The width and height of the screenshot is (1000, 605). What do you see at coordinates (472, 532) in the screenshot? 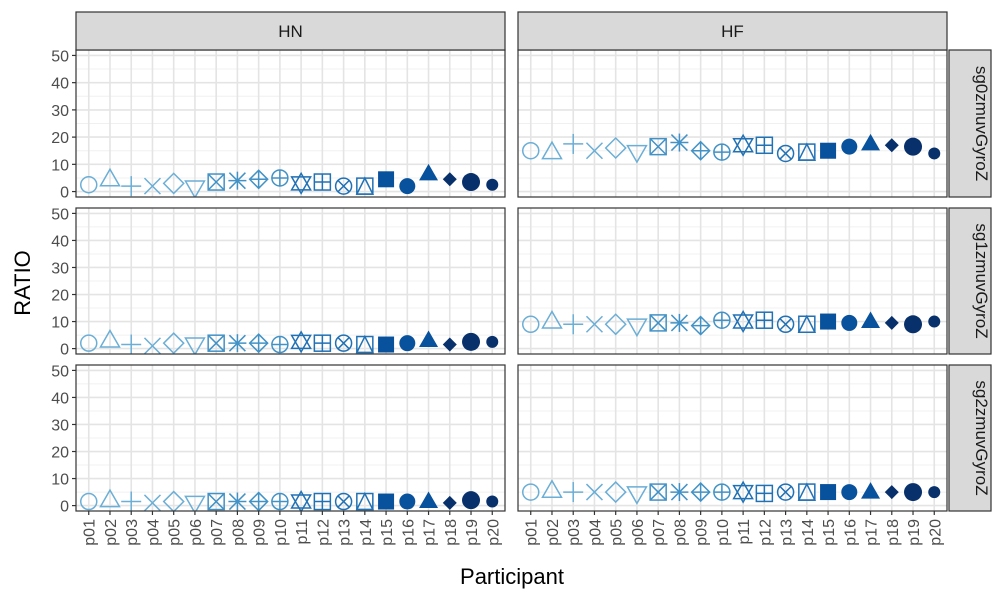
I see `x-tick-label: p19` at bounding box center [472, 532].